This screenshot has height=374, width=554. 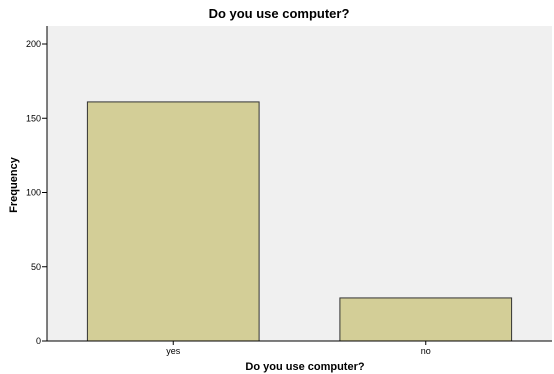 What do you see at coordinates (14, 184) in the screenshot?
I see `y-axis-label: Frequency` at bounding box center [14, 184].